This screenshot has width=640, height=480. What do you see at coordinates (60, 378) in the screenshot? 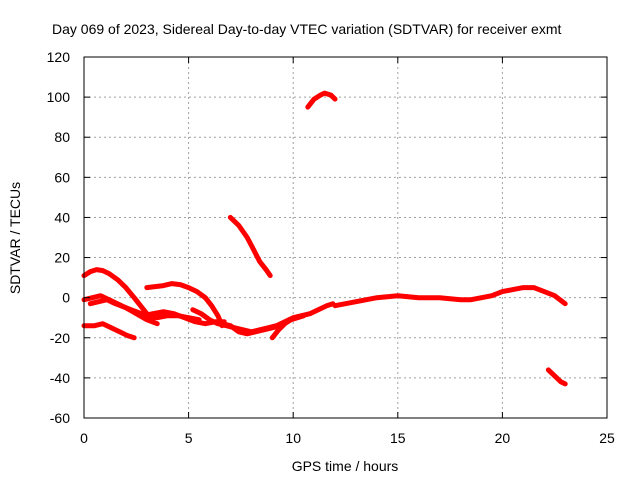
I see `y-tick-label: -40` at bounding box center [60, 378].